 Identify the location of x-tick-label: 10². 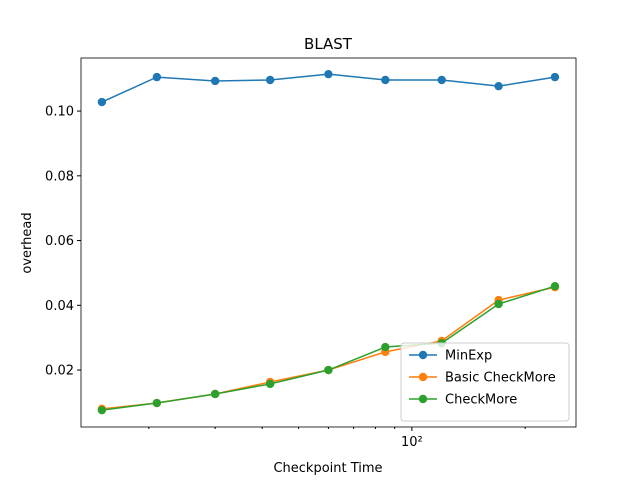
(412, 442).